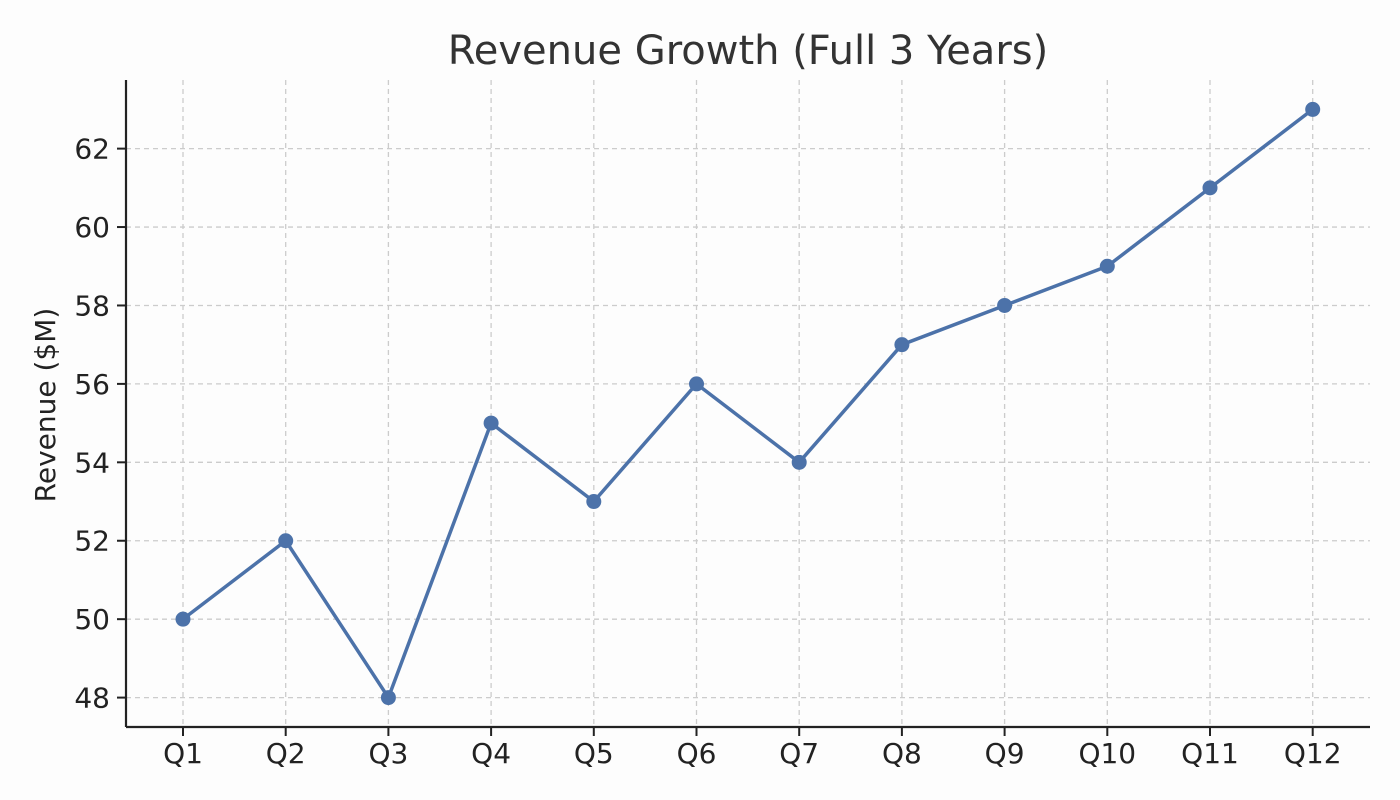  What do you see at coordinates (92, 227) in the screenshot?
I see `y-tick-label: 60` at bounding box center [92, 227].